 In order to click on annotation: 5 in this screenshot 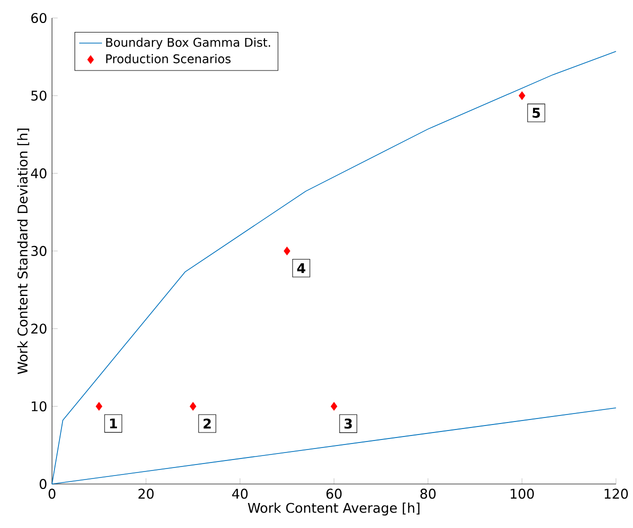, I will do `click(536, 113)`.